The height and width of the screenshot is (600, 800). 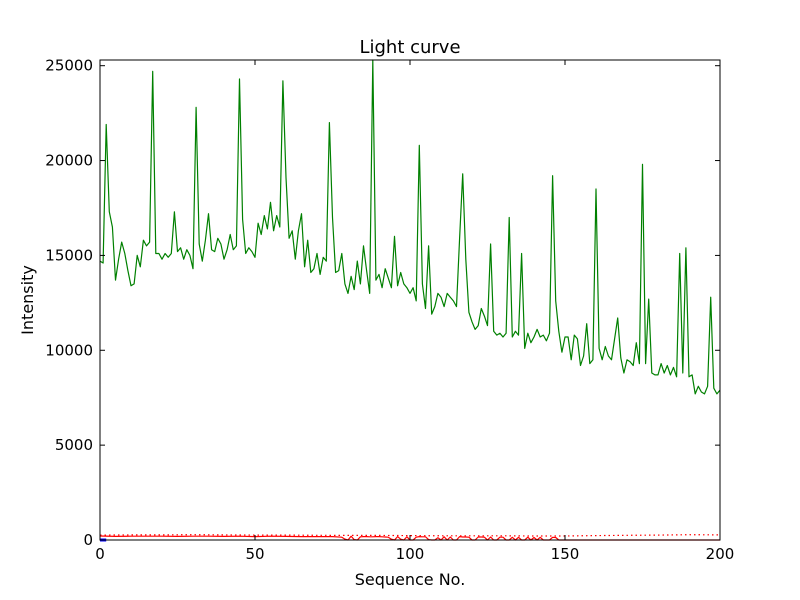 I want to click on x-tick-label: 150, so click(x=565, y=554).